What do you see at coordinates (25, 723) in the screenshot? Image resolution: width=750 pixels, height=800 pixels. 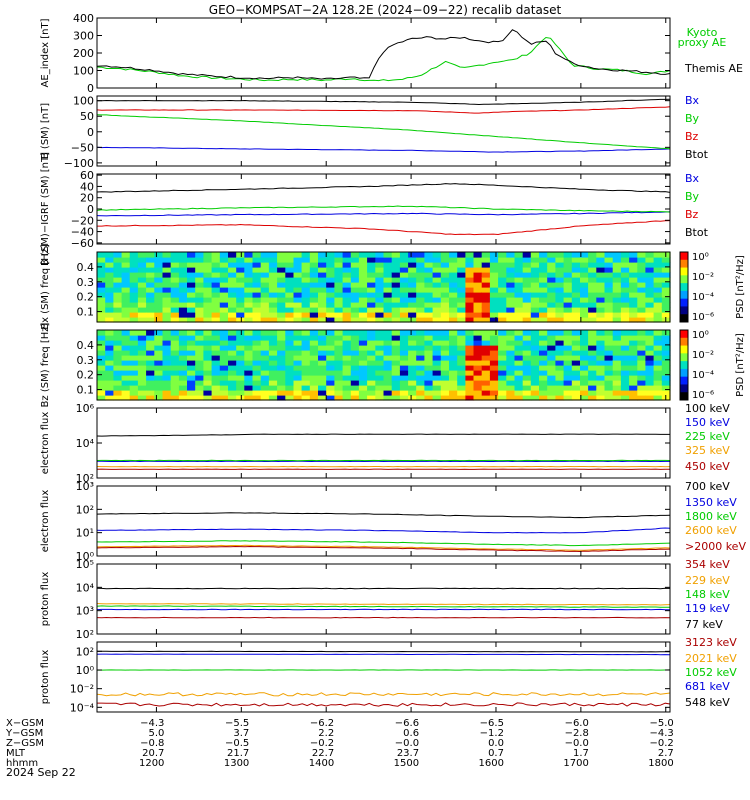 I see `ephem-row-label: X−GSM` at bounding box center [25, 723].